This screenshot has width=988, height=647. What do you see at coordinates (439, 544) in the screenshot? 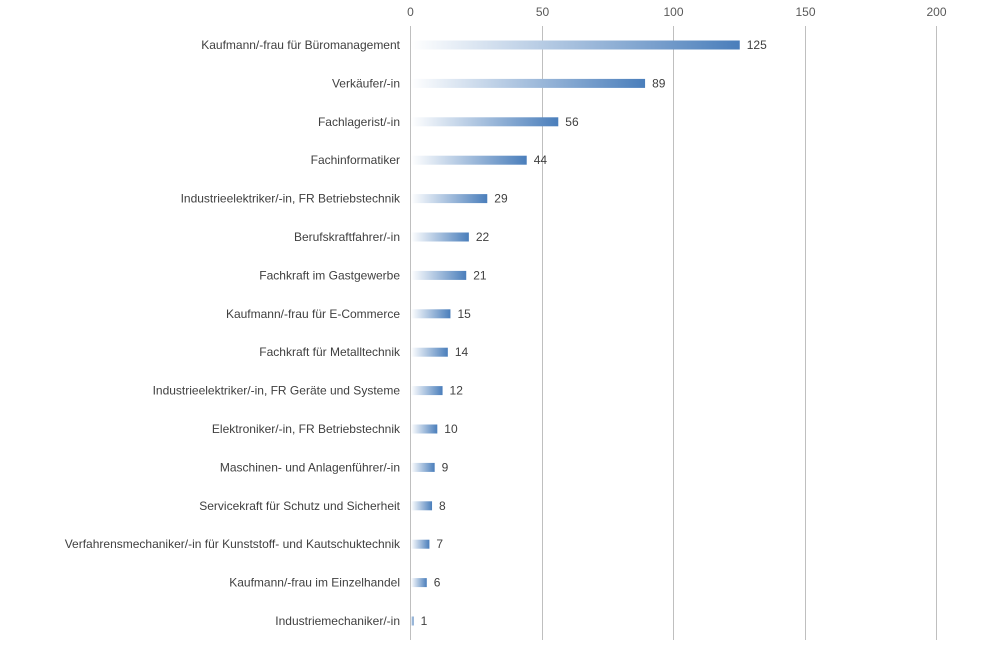
I see `data-label: 7` at bounding box center [439, 544].